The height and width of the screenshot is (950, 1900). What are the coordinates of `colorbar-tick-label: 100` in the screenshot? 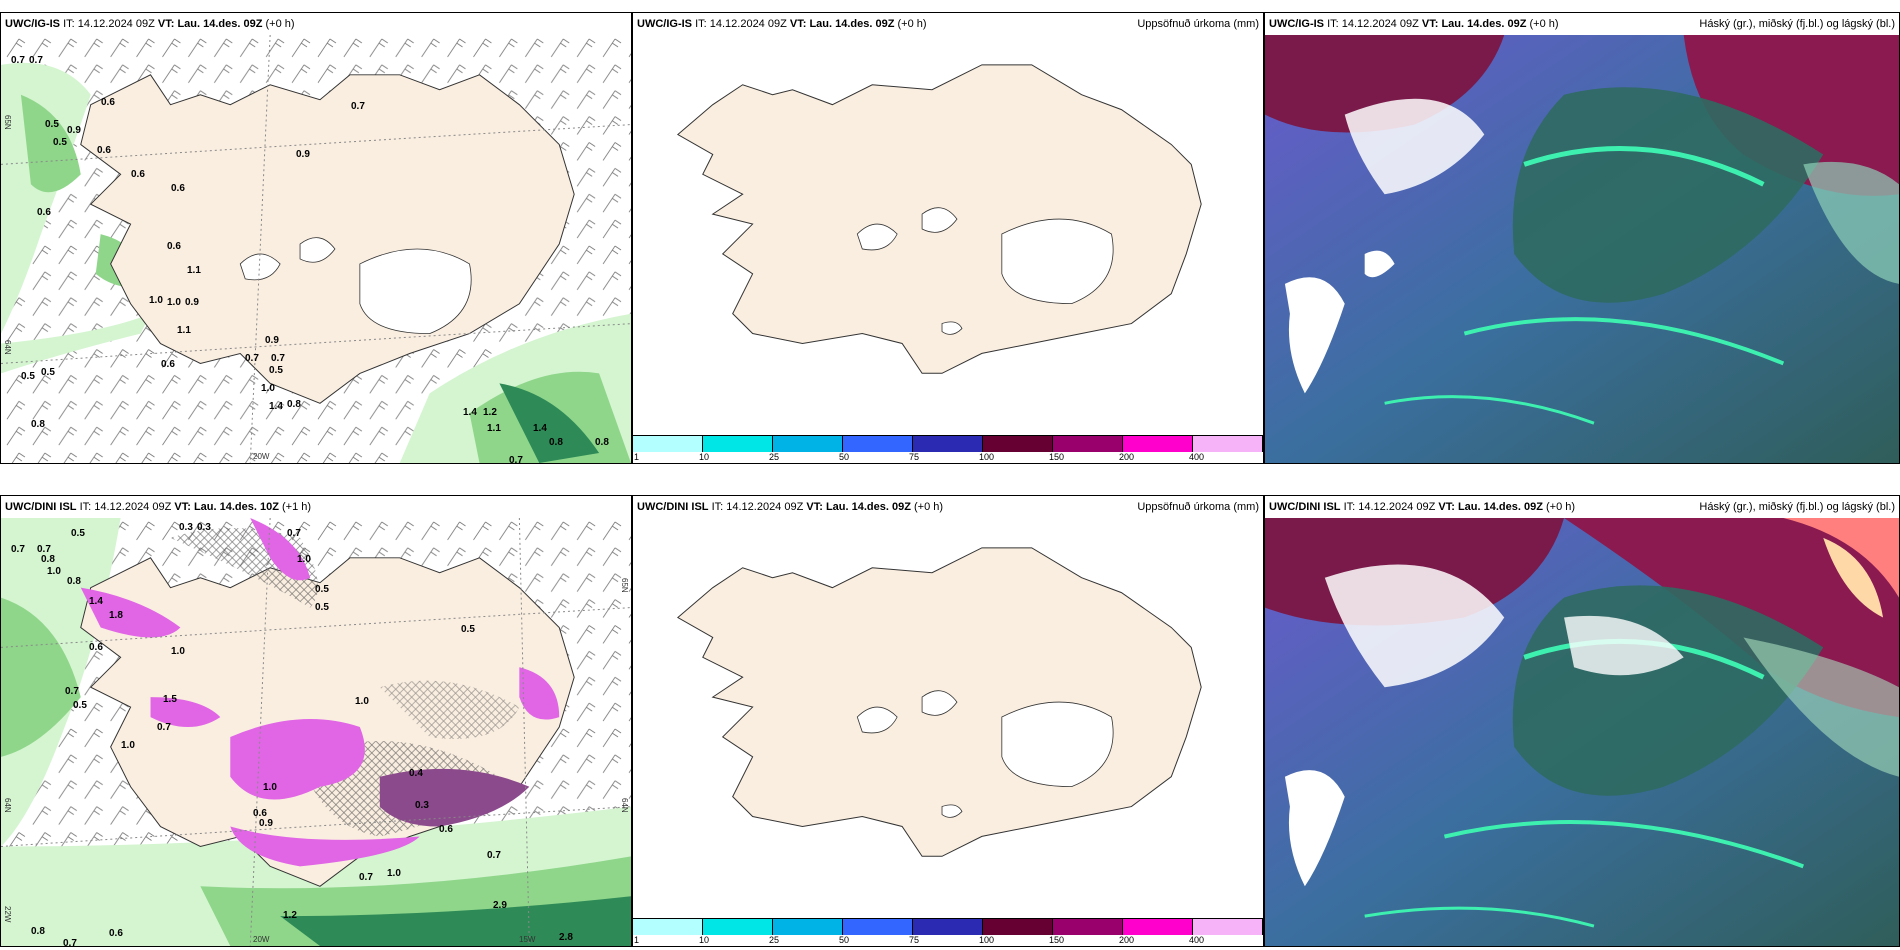 It's located at (987, 940).